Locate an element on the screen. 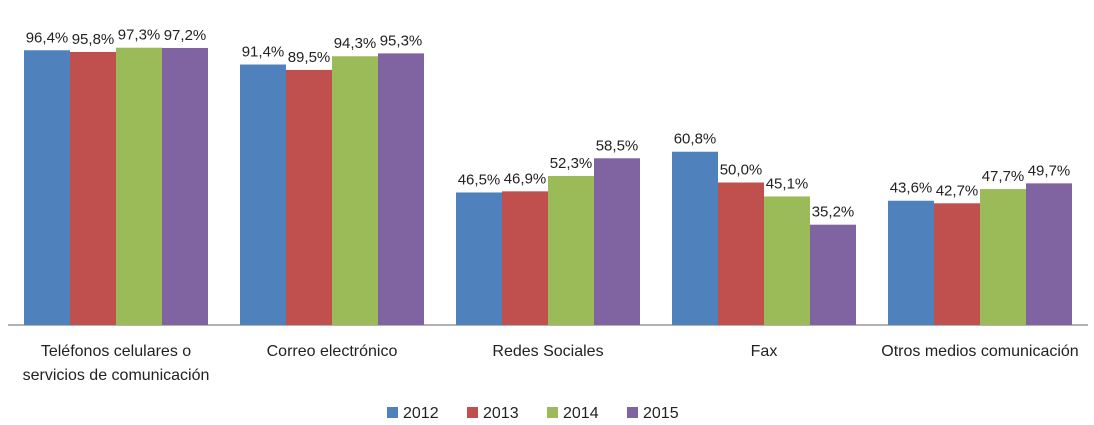 This screenshot has width=1094, height=425. value-label: 42,7% is located at coordinates (957, 190).